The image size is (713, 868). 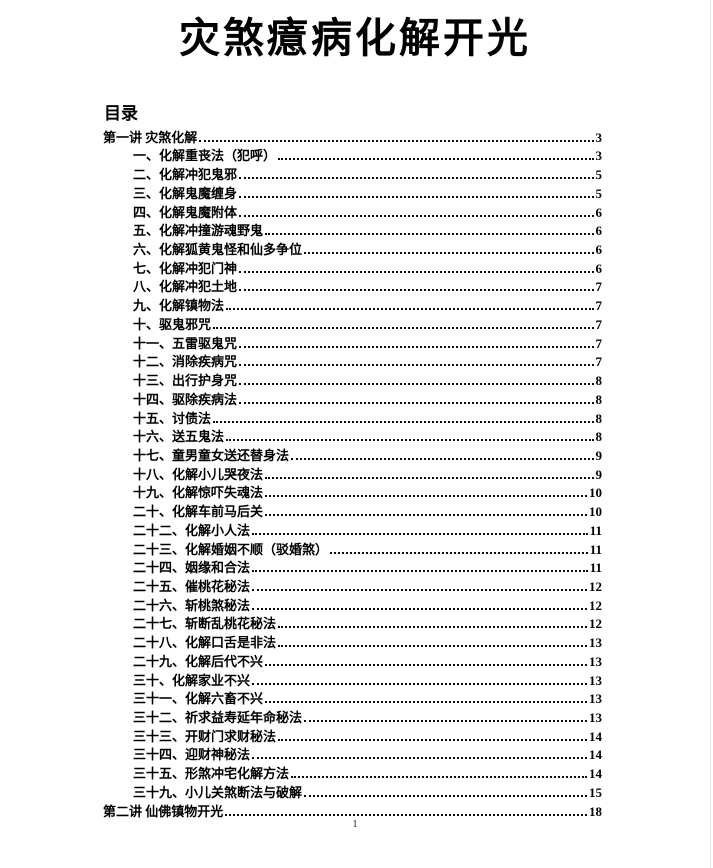 What do you see at coordinates (192, 568) in the screenshot?
I see `toc-entry-label: 二十四、姻缘和合法` at bounding box center [192, 568].